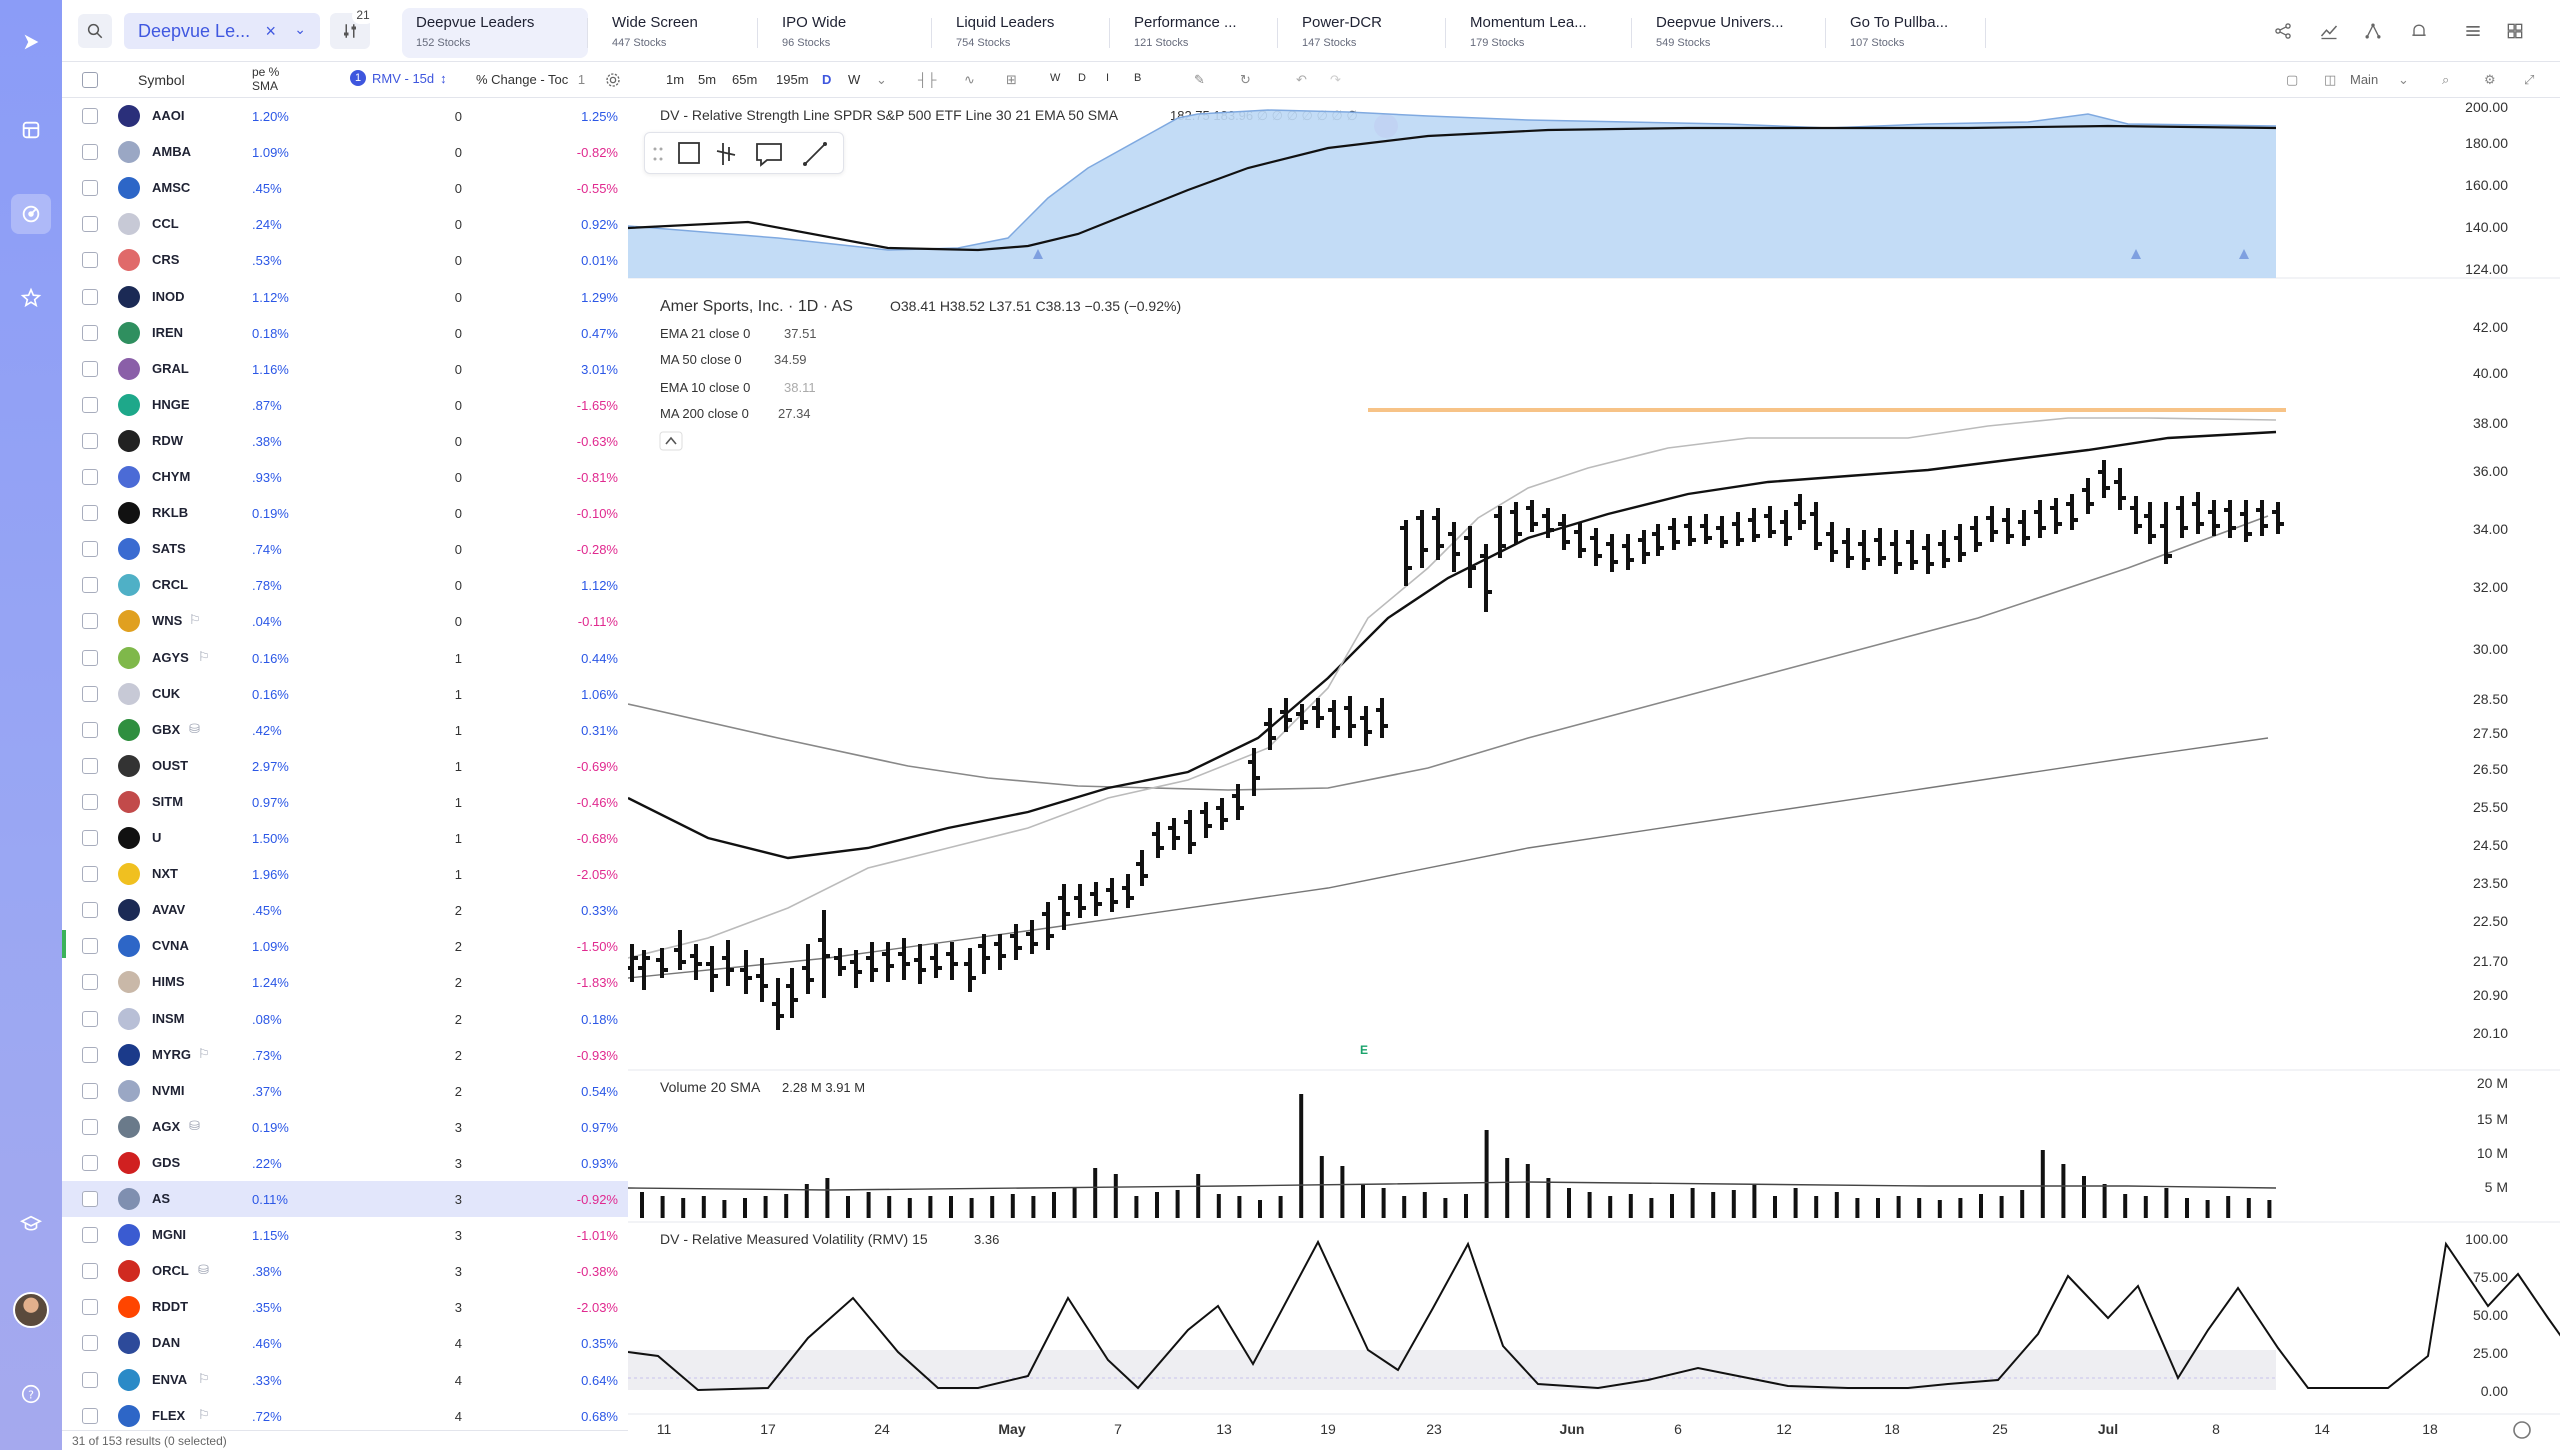 The image size is (2560, 1450). Describe the element at coordinates (613, 81) in the screenshot. I see `gear-icon` at that location.